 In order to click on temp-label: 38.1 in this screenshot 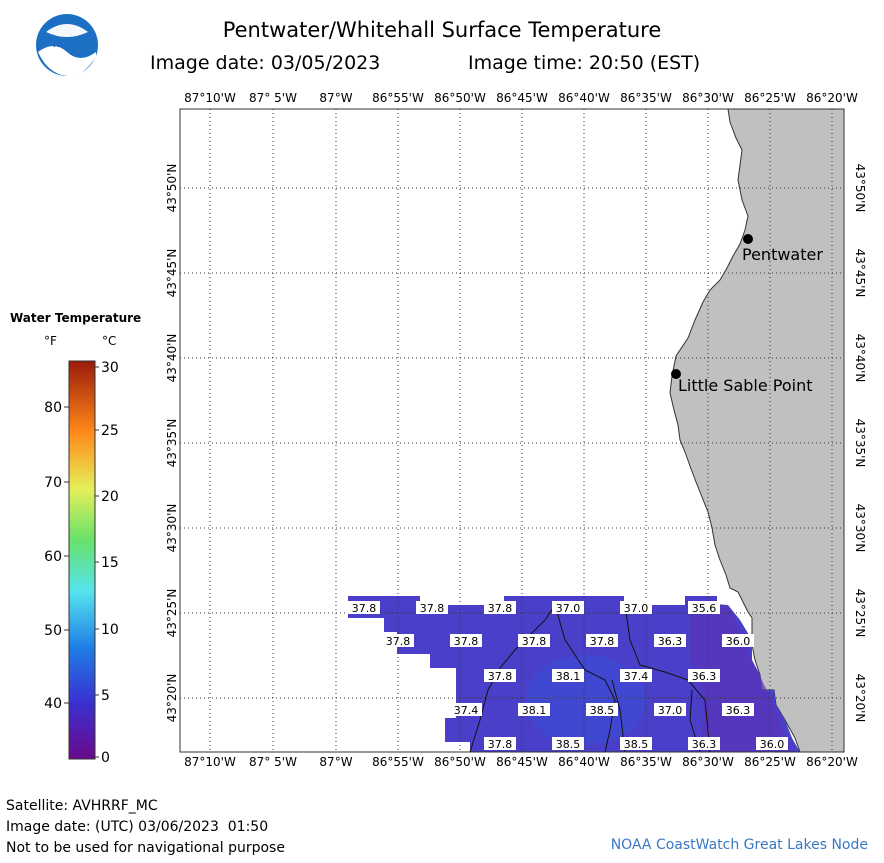, I will do `click(568, 676)`.